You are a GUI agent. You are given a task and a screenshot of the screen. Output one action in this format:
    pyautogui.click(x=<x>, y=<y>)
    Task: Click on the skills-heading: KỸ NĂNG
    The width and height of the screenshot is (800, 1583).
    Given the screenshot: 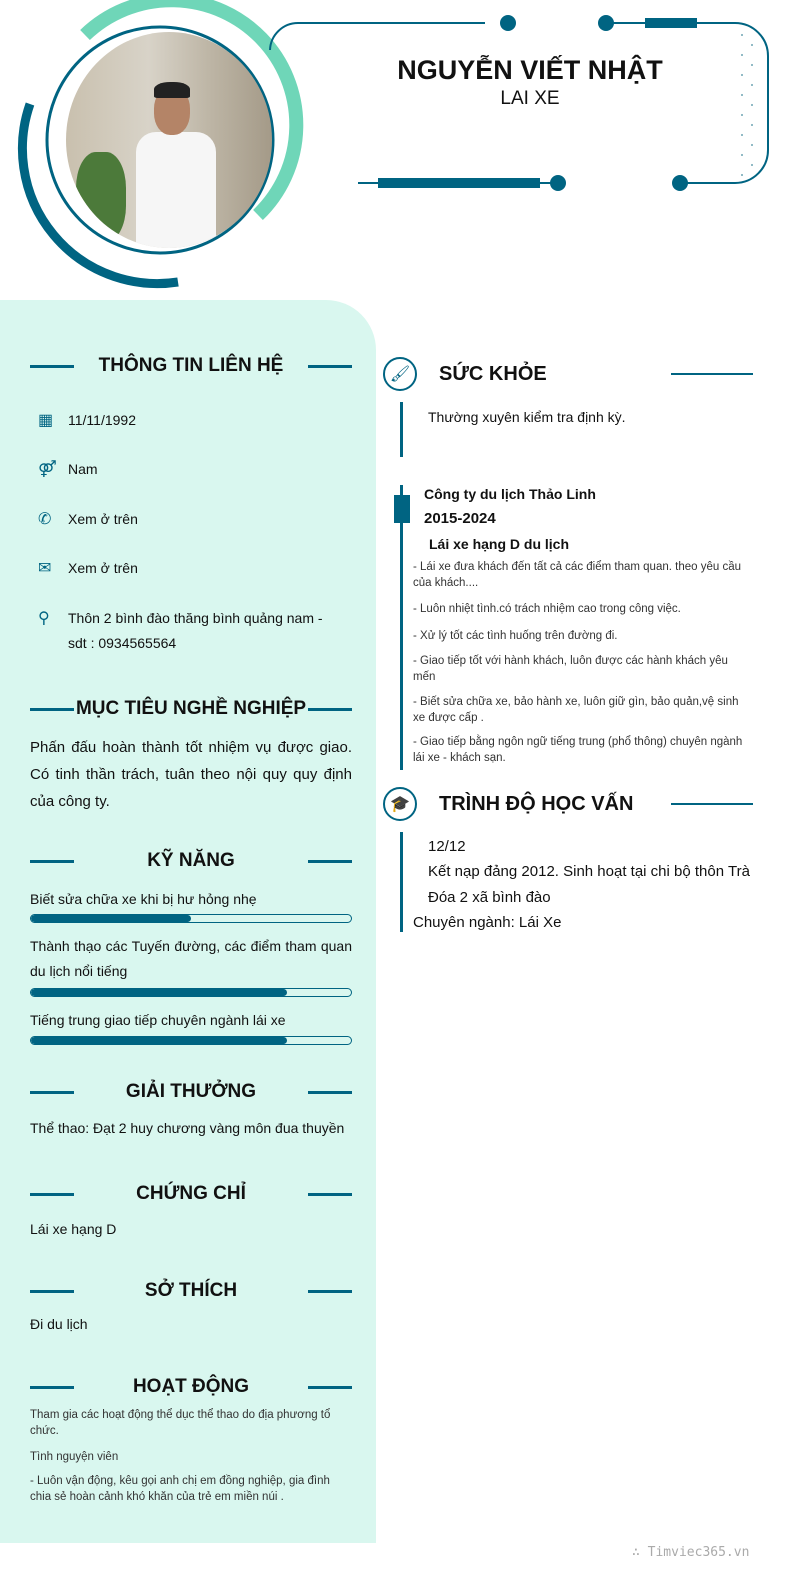 What is the action you would take?
    pyautogui.click(x=191, y=861)
    